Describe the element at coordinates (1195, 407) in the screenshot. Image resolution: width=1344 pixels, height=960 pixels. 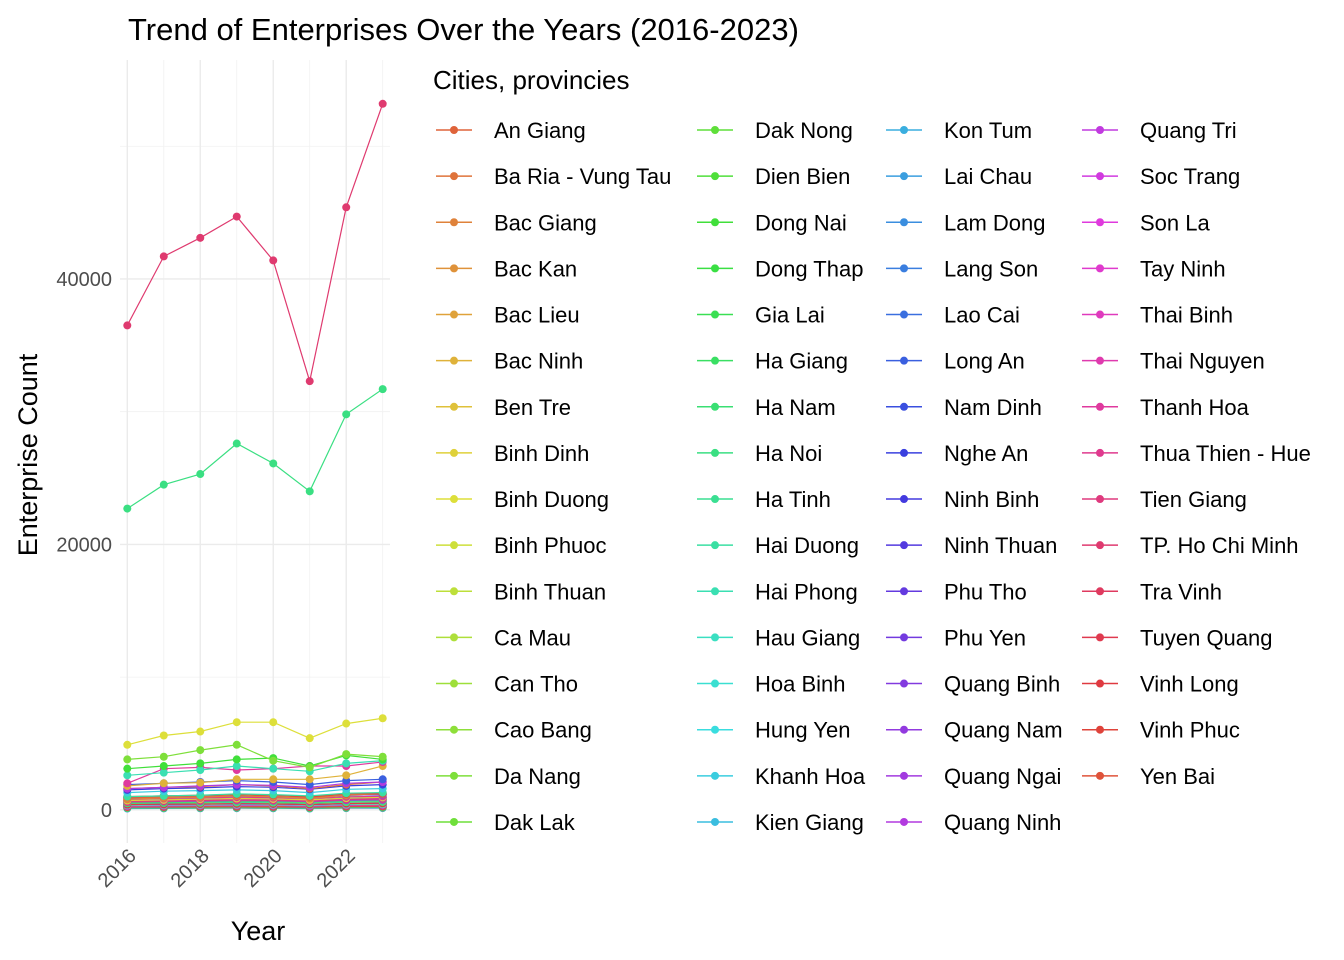
I see `legend-label: Thanh Hoa` at that location.